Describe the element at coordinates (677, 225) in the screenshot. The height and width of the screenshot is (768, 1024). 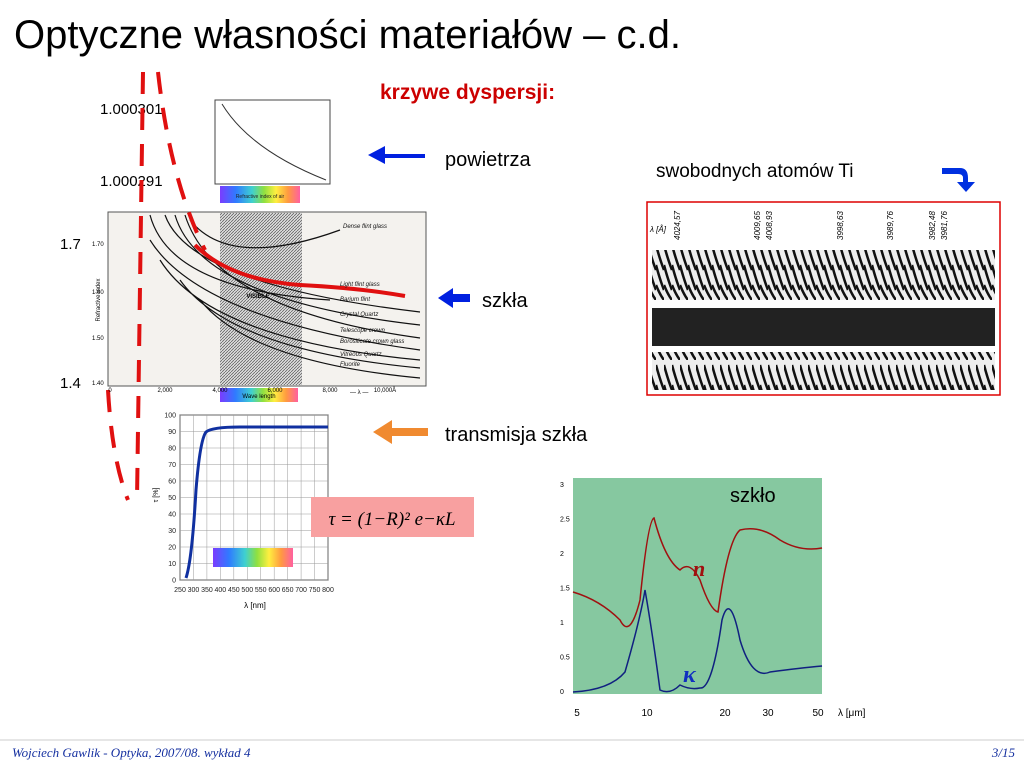
I see `line-label: 4024,57` at that location.